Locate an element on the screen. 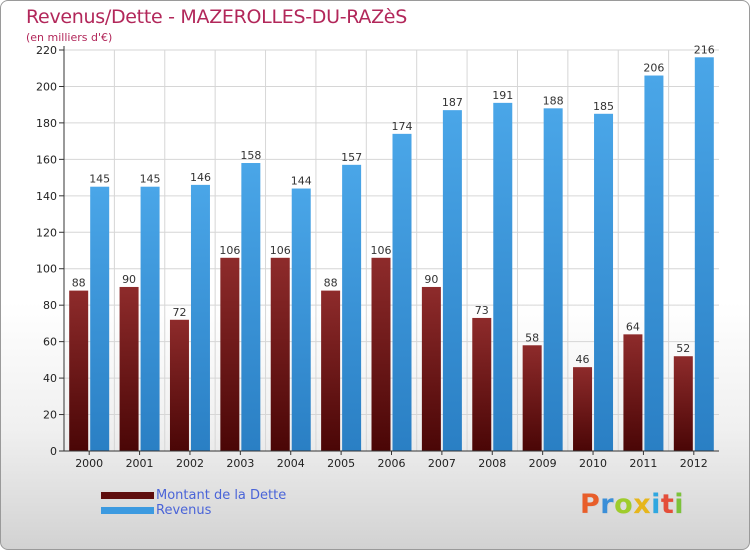  x-tick-label: 2003 is located at coordinates (240, 463).